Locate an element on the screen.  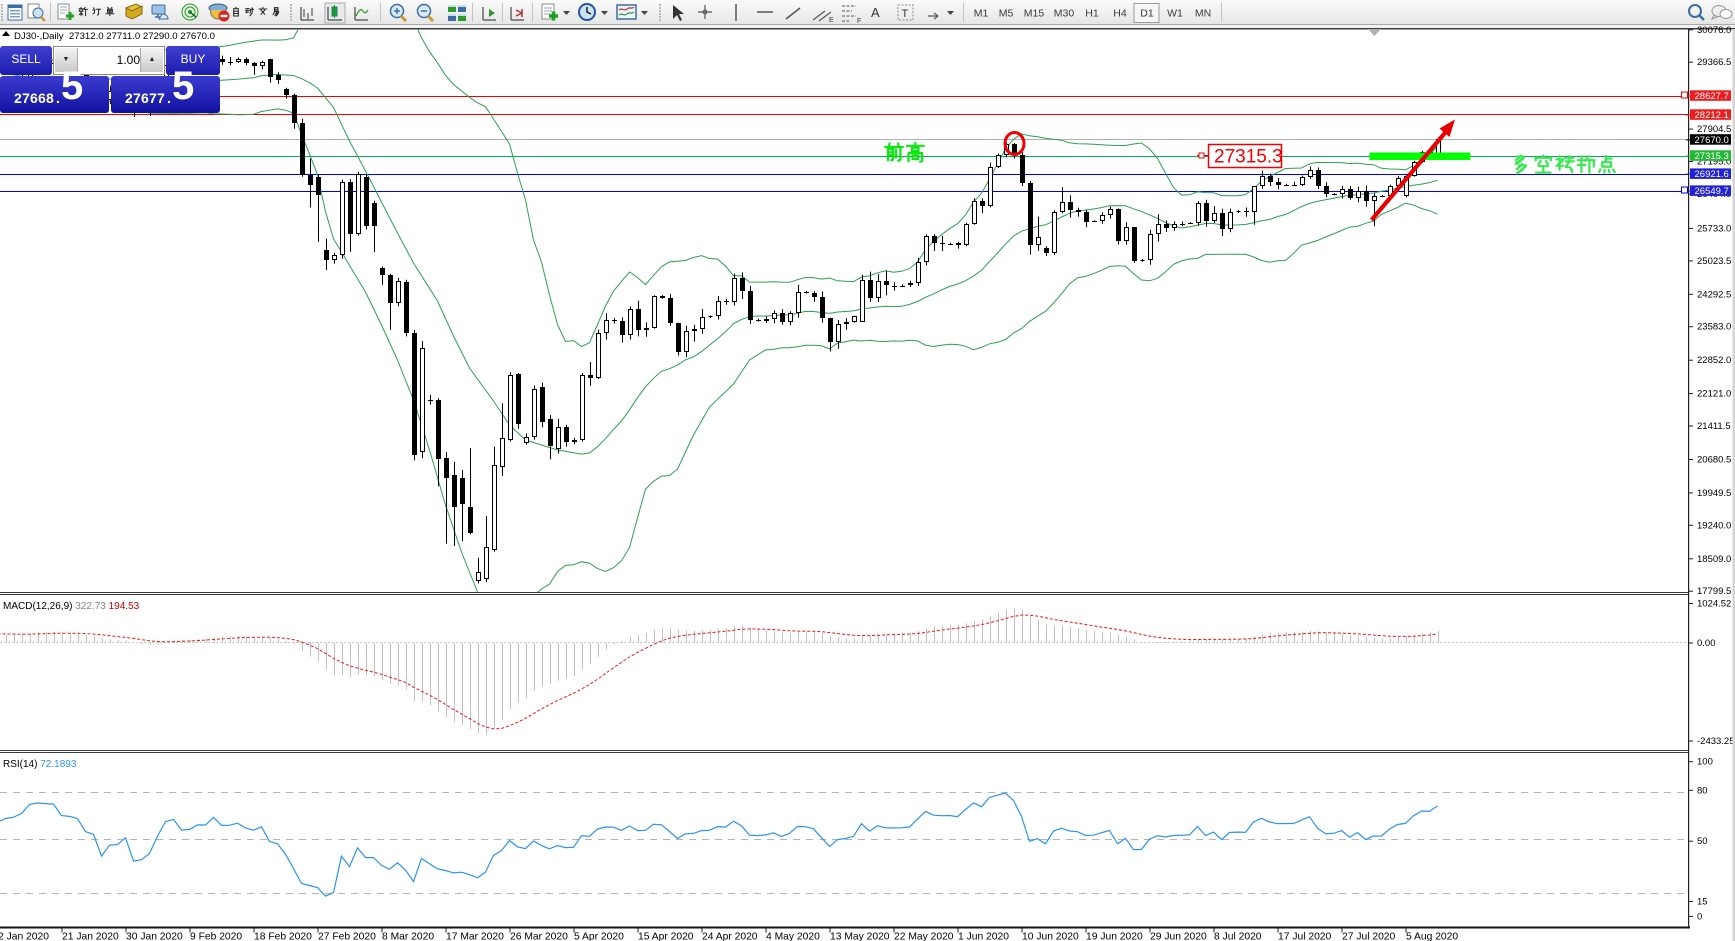
svg-text: 30076.0 is located at coordinates (1714, 30).